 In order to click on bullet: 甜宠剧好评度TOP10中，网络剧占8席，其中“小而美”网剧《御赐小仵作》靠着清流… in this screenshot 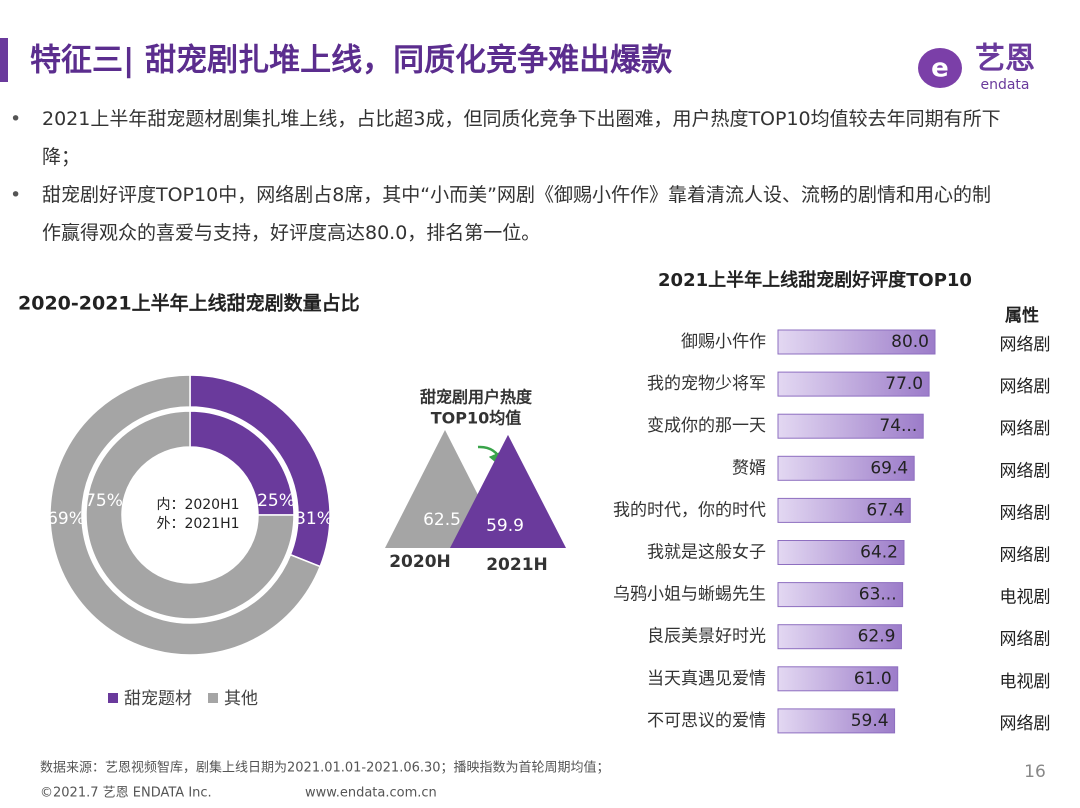, I will do `click(501, 214)`.